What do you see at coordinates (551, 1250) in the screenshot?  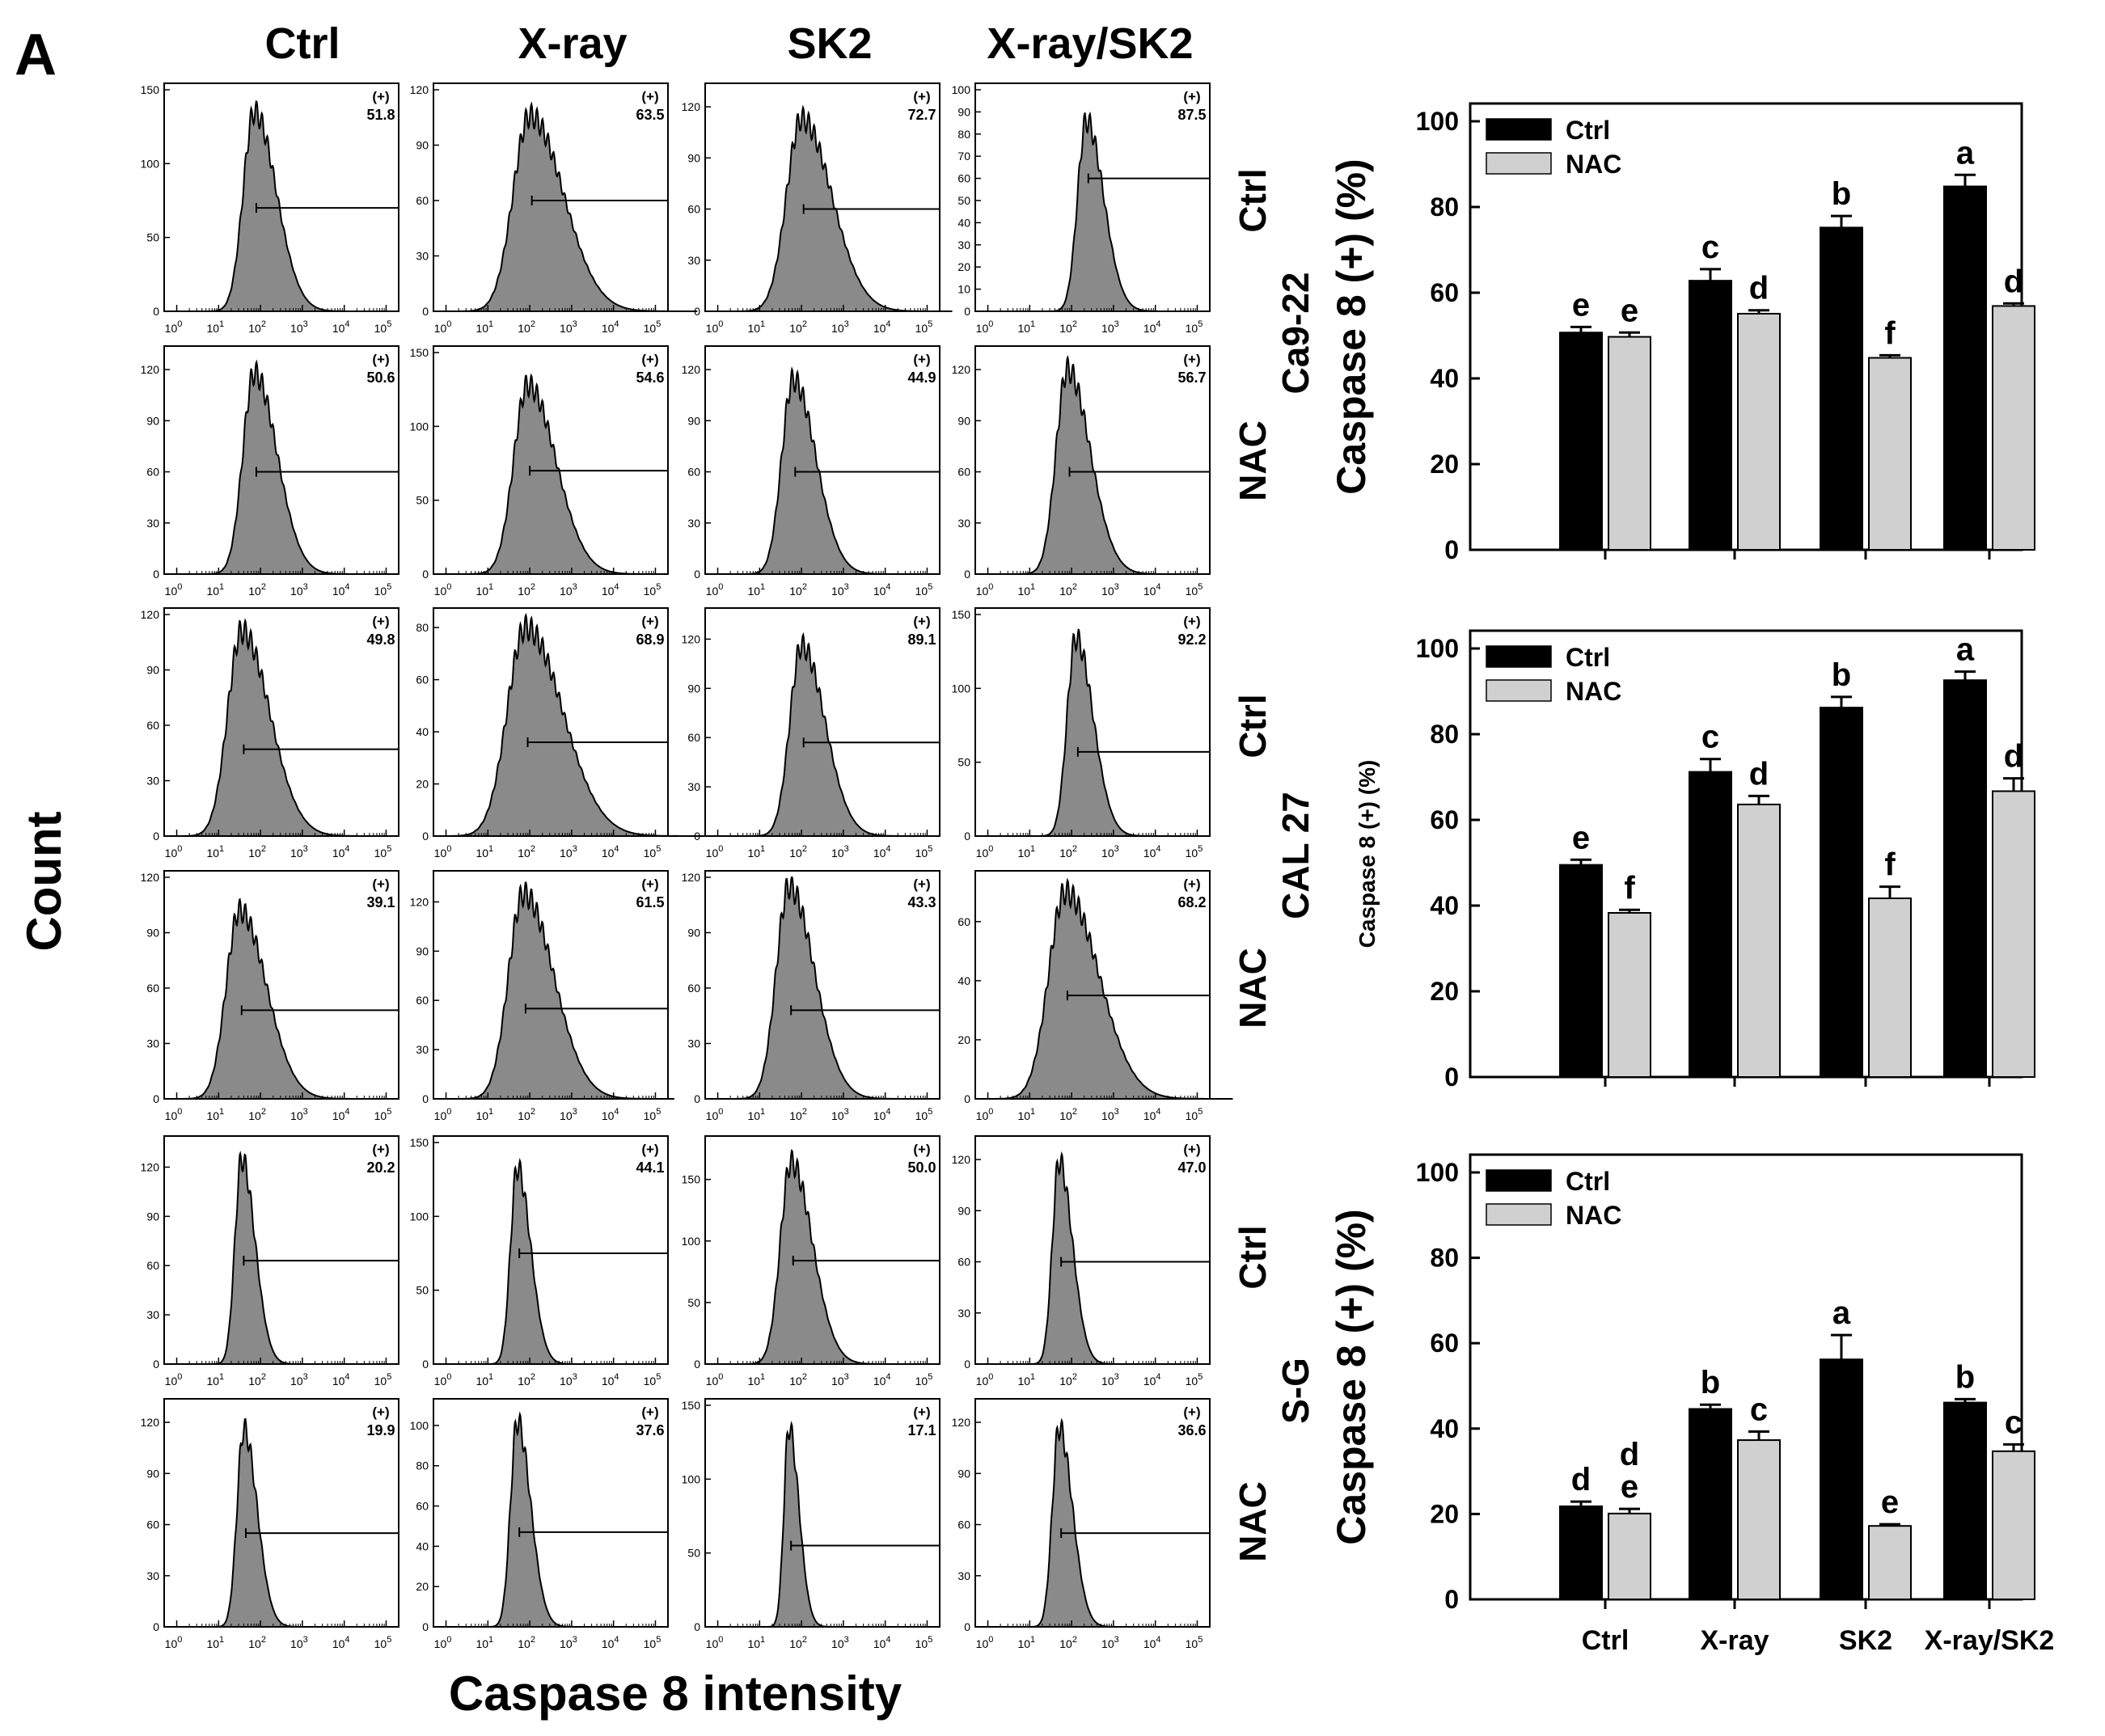 I see `histogram-frame` at bounding box center [551, 1250].